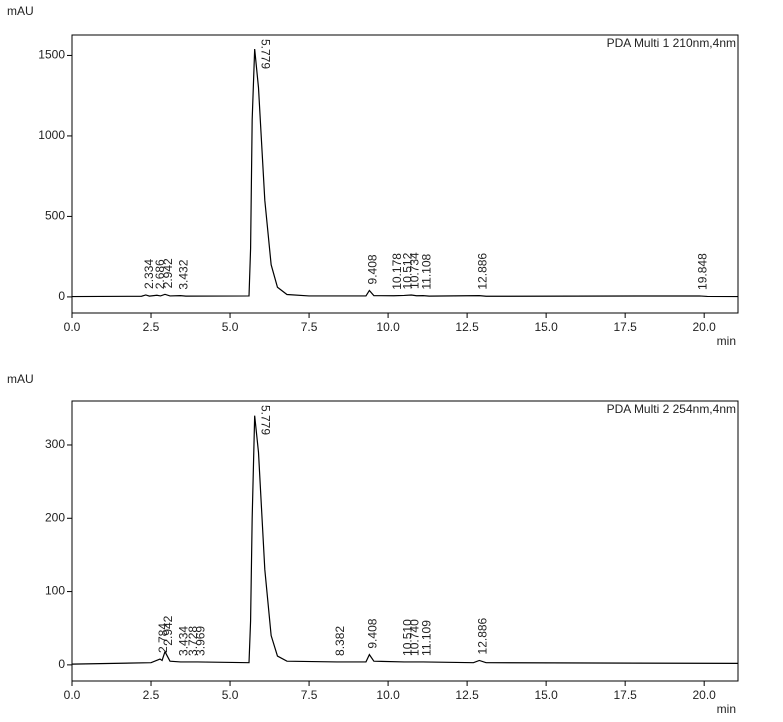 This screenshot has width=783, height=722. I want to click on peak-label: 3.728, so click(193, 641).